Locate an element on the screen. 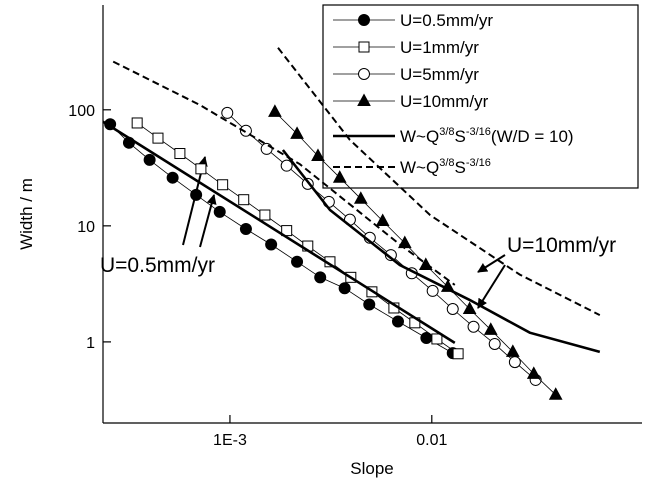 The width and height of the screenshot is (648, 486). legend-label-part: U=1mm/yr is located at coordinates (439, 47).